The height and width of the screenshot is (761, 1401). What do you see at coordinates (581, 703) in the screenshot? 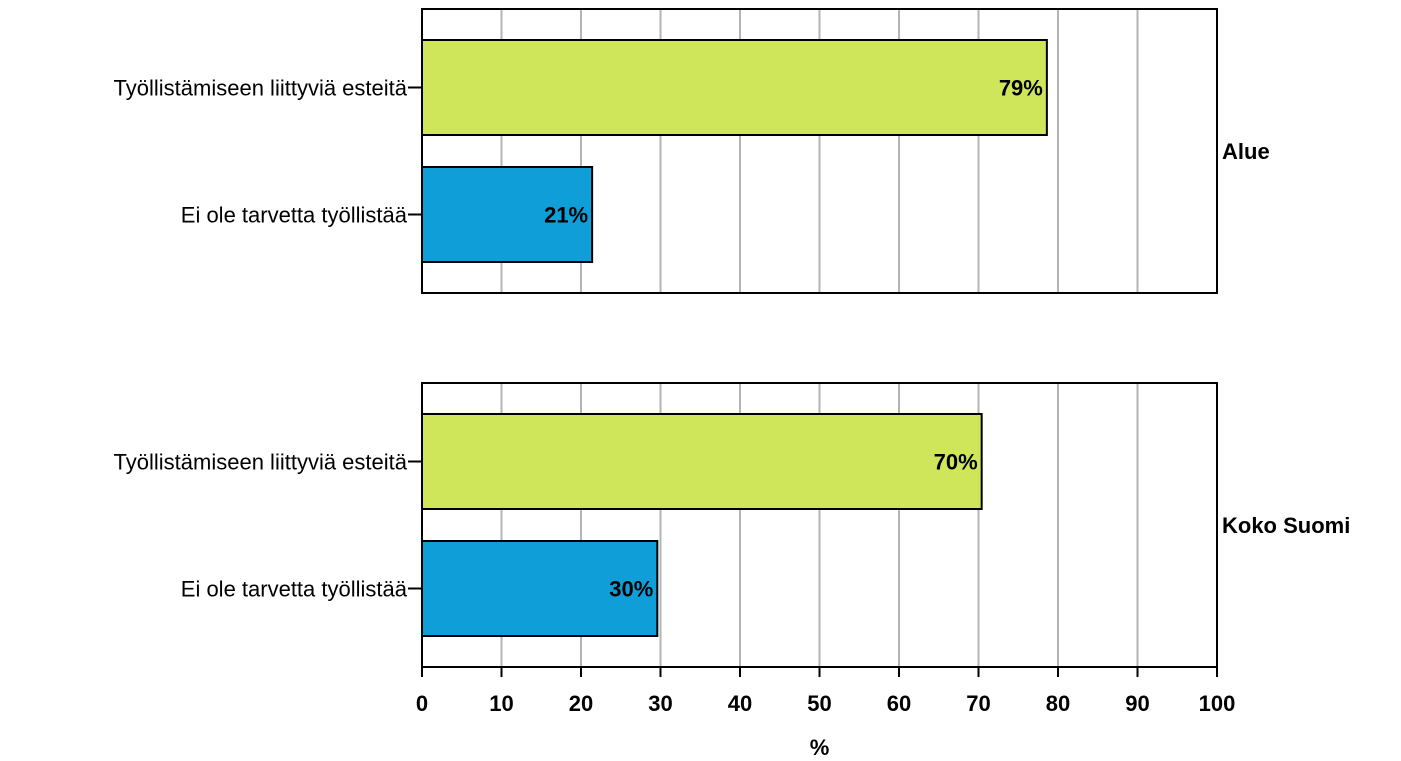
I see `x-tick-label: 20` at bounding box center [581, 703].